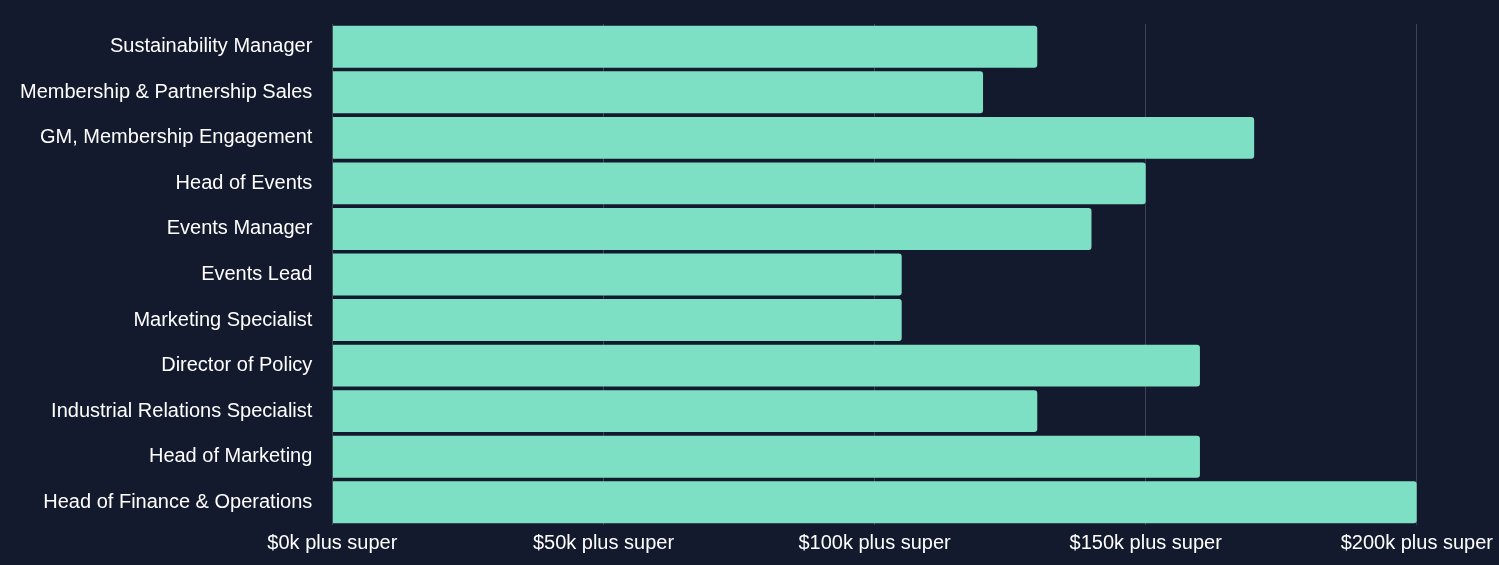 The height and width of the screenshot is (565, 1499). Describe the element at coordinates (1417, 541) in the screenshot. I see `x-tick-label: $200k plus super` at that location.